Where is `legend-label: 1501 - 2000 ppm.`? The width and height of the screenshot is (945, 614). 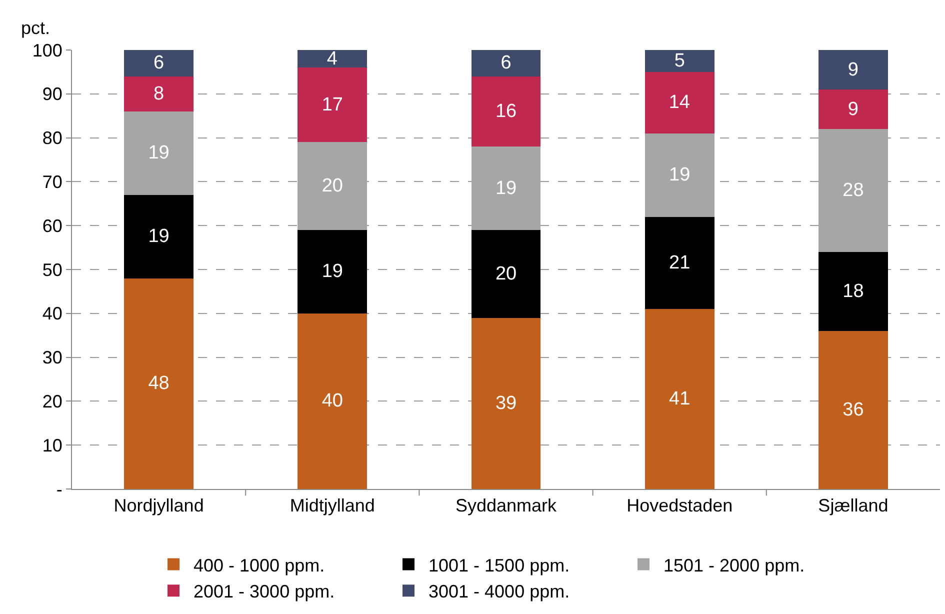
legend-label: 1501 - 2000 ppm. is located at coordinates (734, 565).